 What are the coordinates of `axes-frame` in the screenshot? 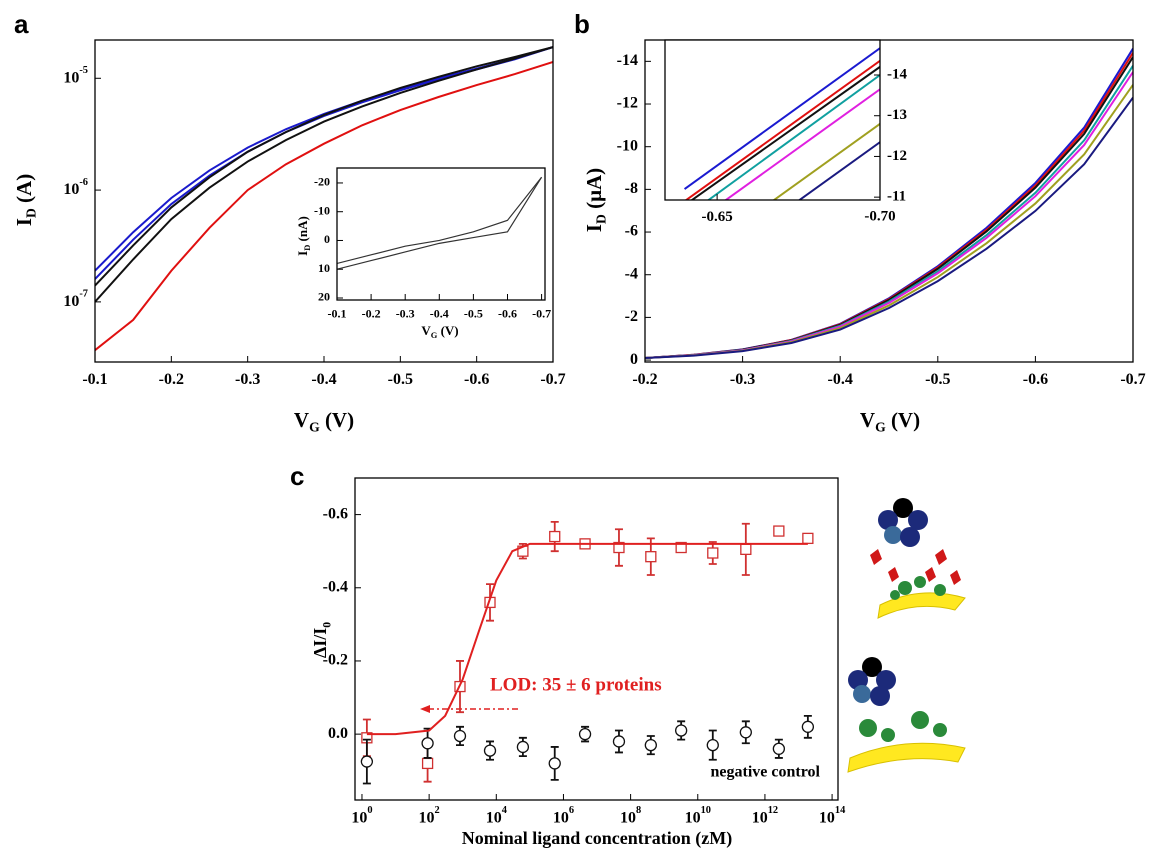 It's located at (772, 120).